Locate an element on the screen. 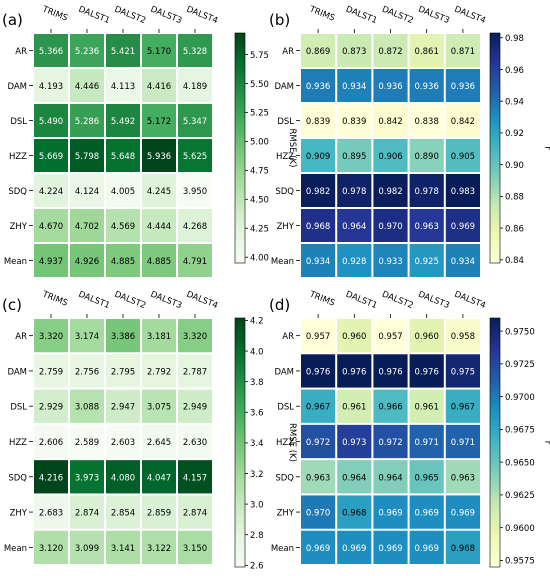 The height and width of the screenshot is (576, 550). cell-value: 5.328 is located at coordinates (195, 52).